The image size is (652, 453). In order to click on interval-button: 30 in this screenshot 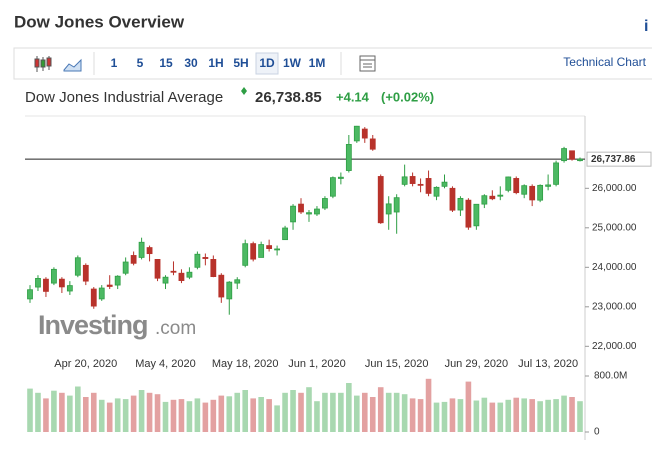, I will do `click(191, 63)`.